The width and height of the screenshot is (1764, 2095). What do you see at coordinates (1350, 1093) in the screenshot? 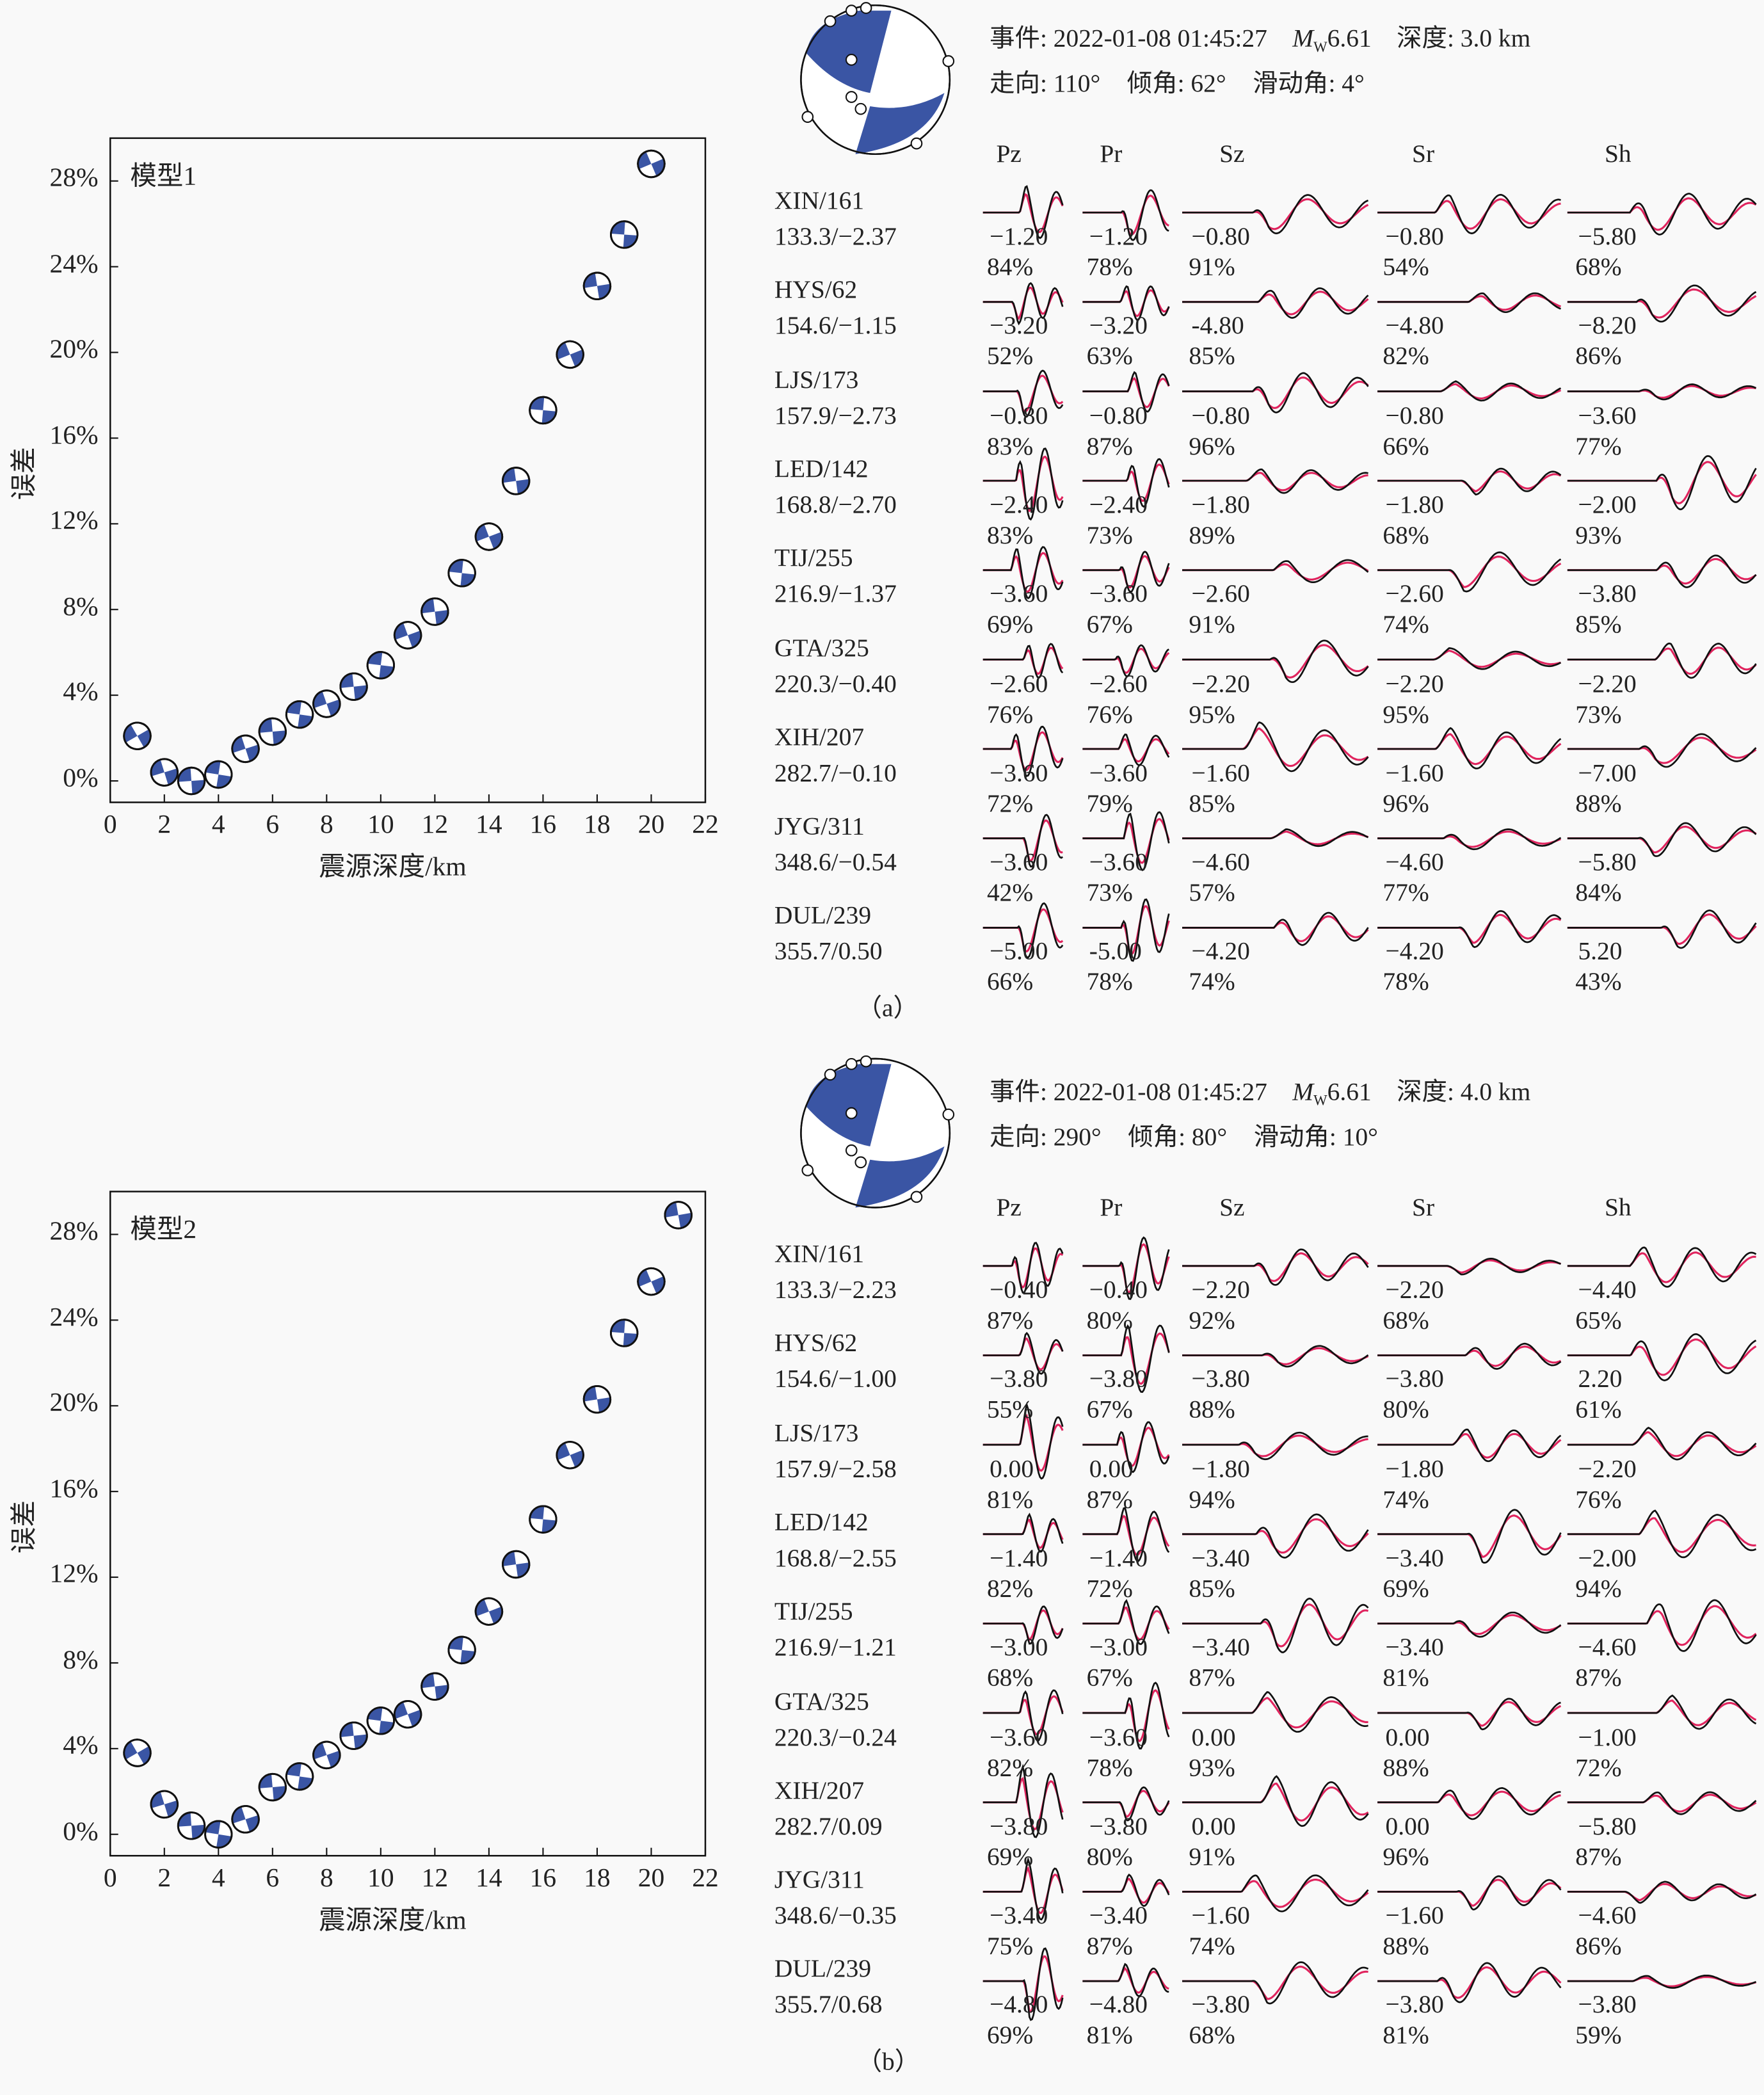
I see `magnitude-value: 6.61` at bounding box center [1350, 1093].